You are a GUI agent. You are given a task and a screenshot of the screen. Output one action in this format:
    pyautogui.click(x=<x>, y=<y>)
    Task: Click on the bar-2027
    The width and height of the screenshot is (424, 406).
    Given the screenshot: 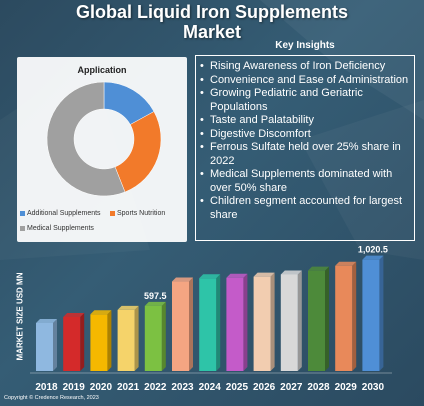 What is the action you would take?
    pyautogui.click(x=291, y=320)
    